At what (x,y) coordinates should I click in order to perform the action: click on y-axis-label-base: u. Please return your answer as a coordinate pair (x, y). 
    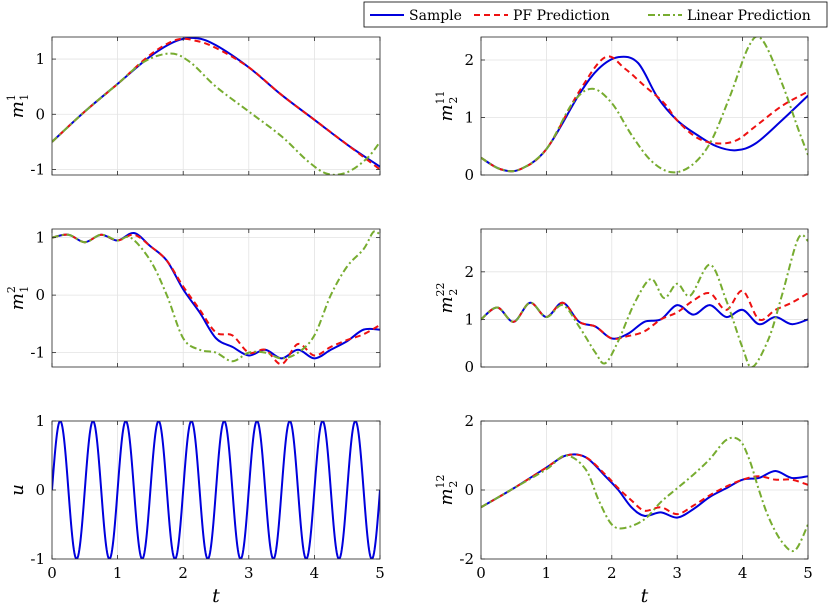
    Looking at the image, I should click on (17, 490).